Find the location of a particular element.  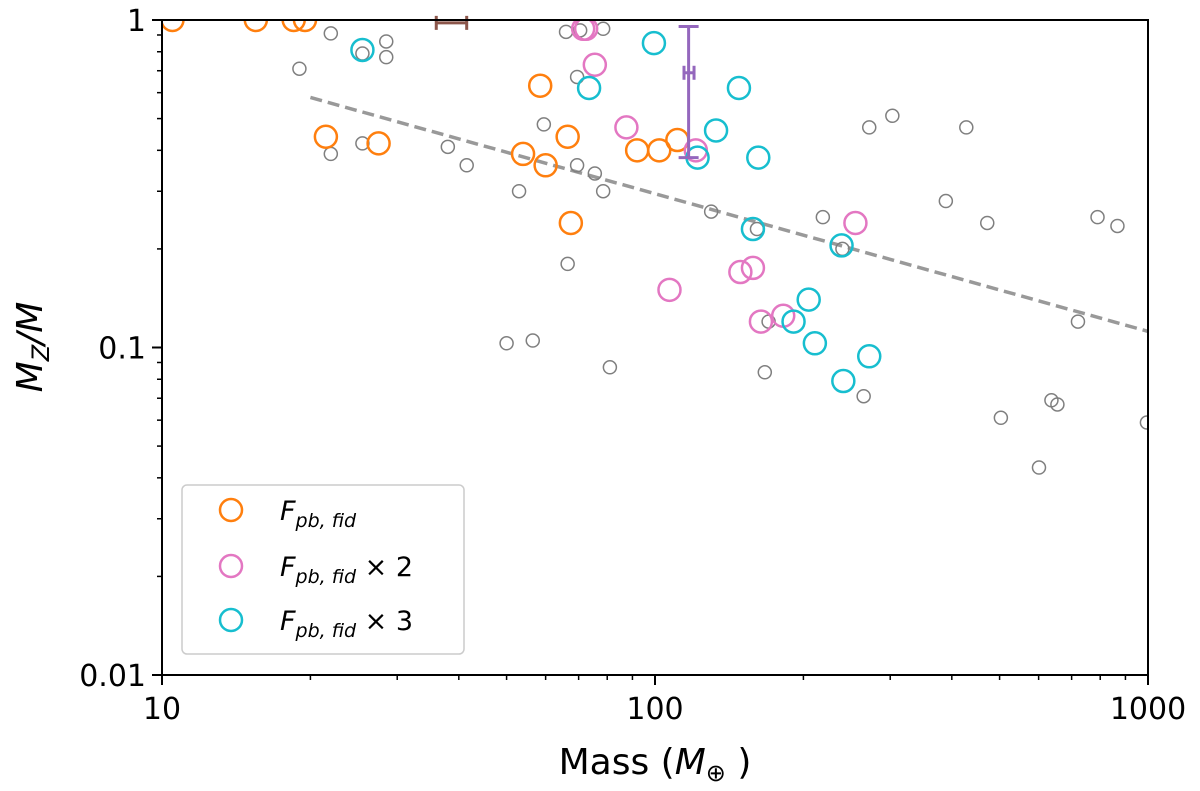

legend: Fpb, fid Fpb, fid × 2 Fpb, fid × 3 is located at coordinates (323, 569).